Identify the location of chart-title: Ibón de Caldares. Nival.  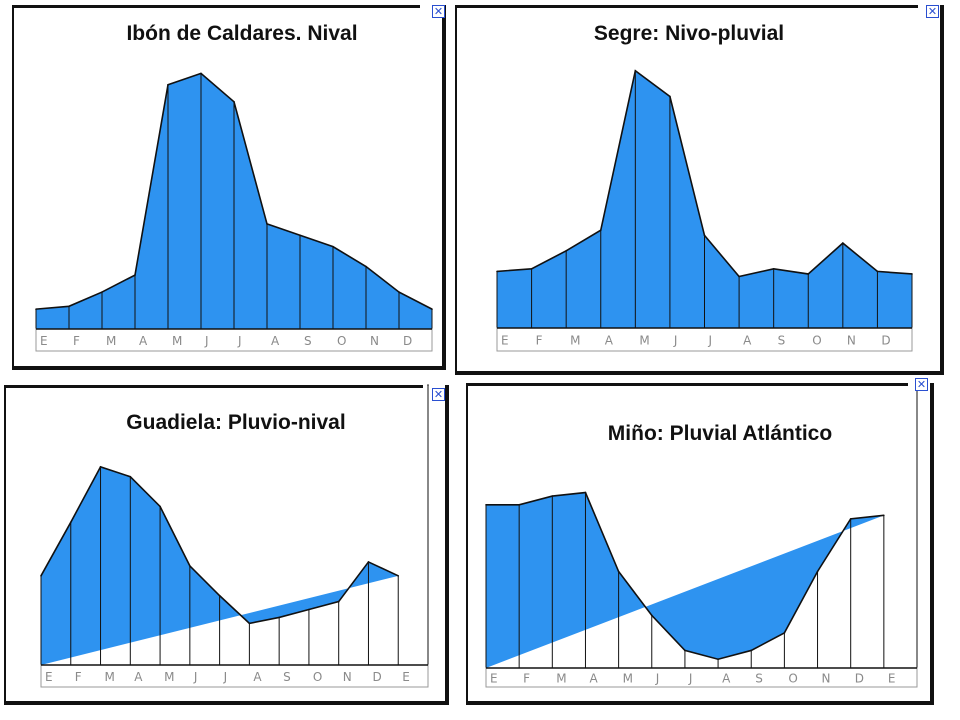
(241, 33).